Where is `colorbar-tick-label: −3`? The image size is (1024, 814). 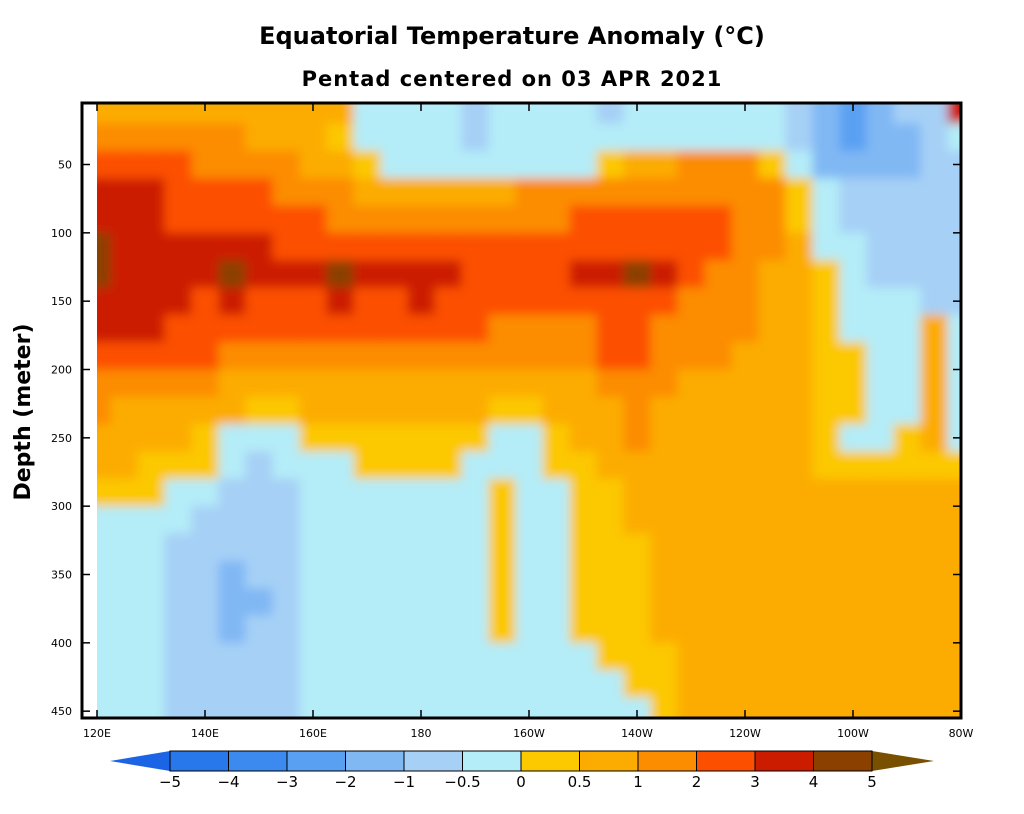
colorbar-tick-label: −3 is located at coordinates (287, 782).